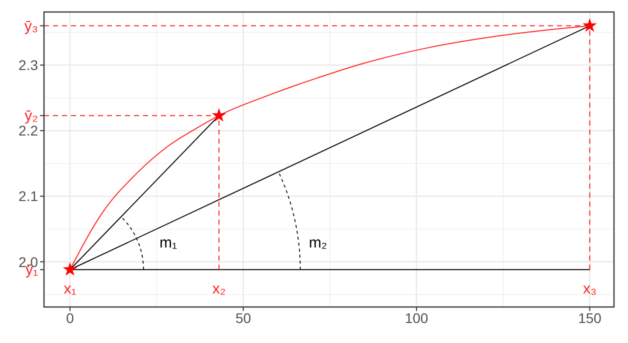 This screenshot has width=628, height=343. I want to click on y-tick-label: ȳ₂, so click(31, 116).